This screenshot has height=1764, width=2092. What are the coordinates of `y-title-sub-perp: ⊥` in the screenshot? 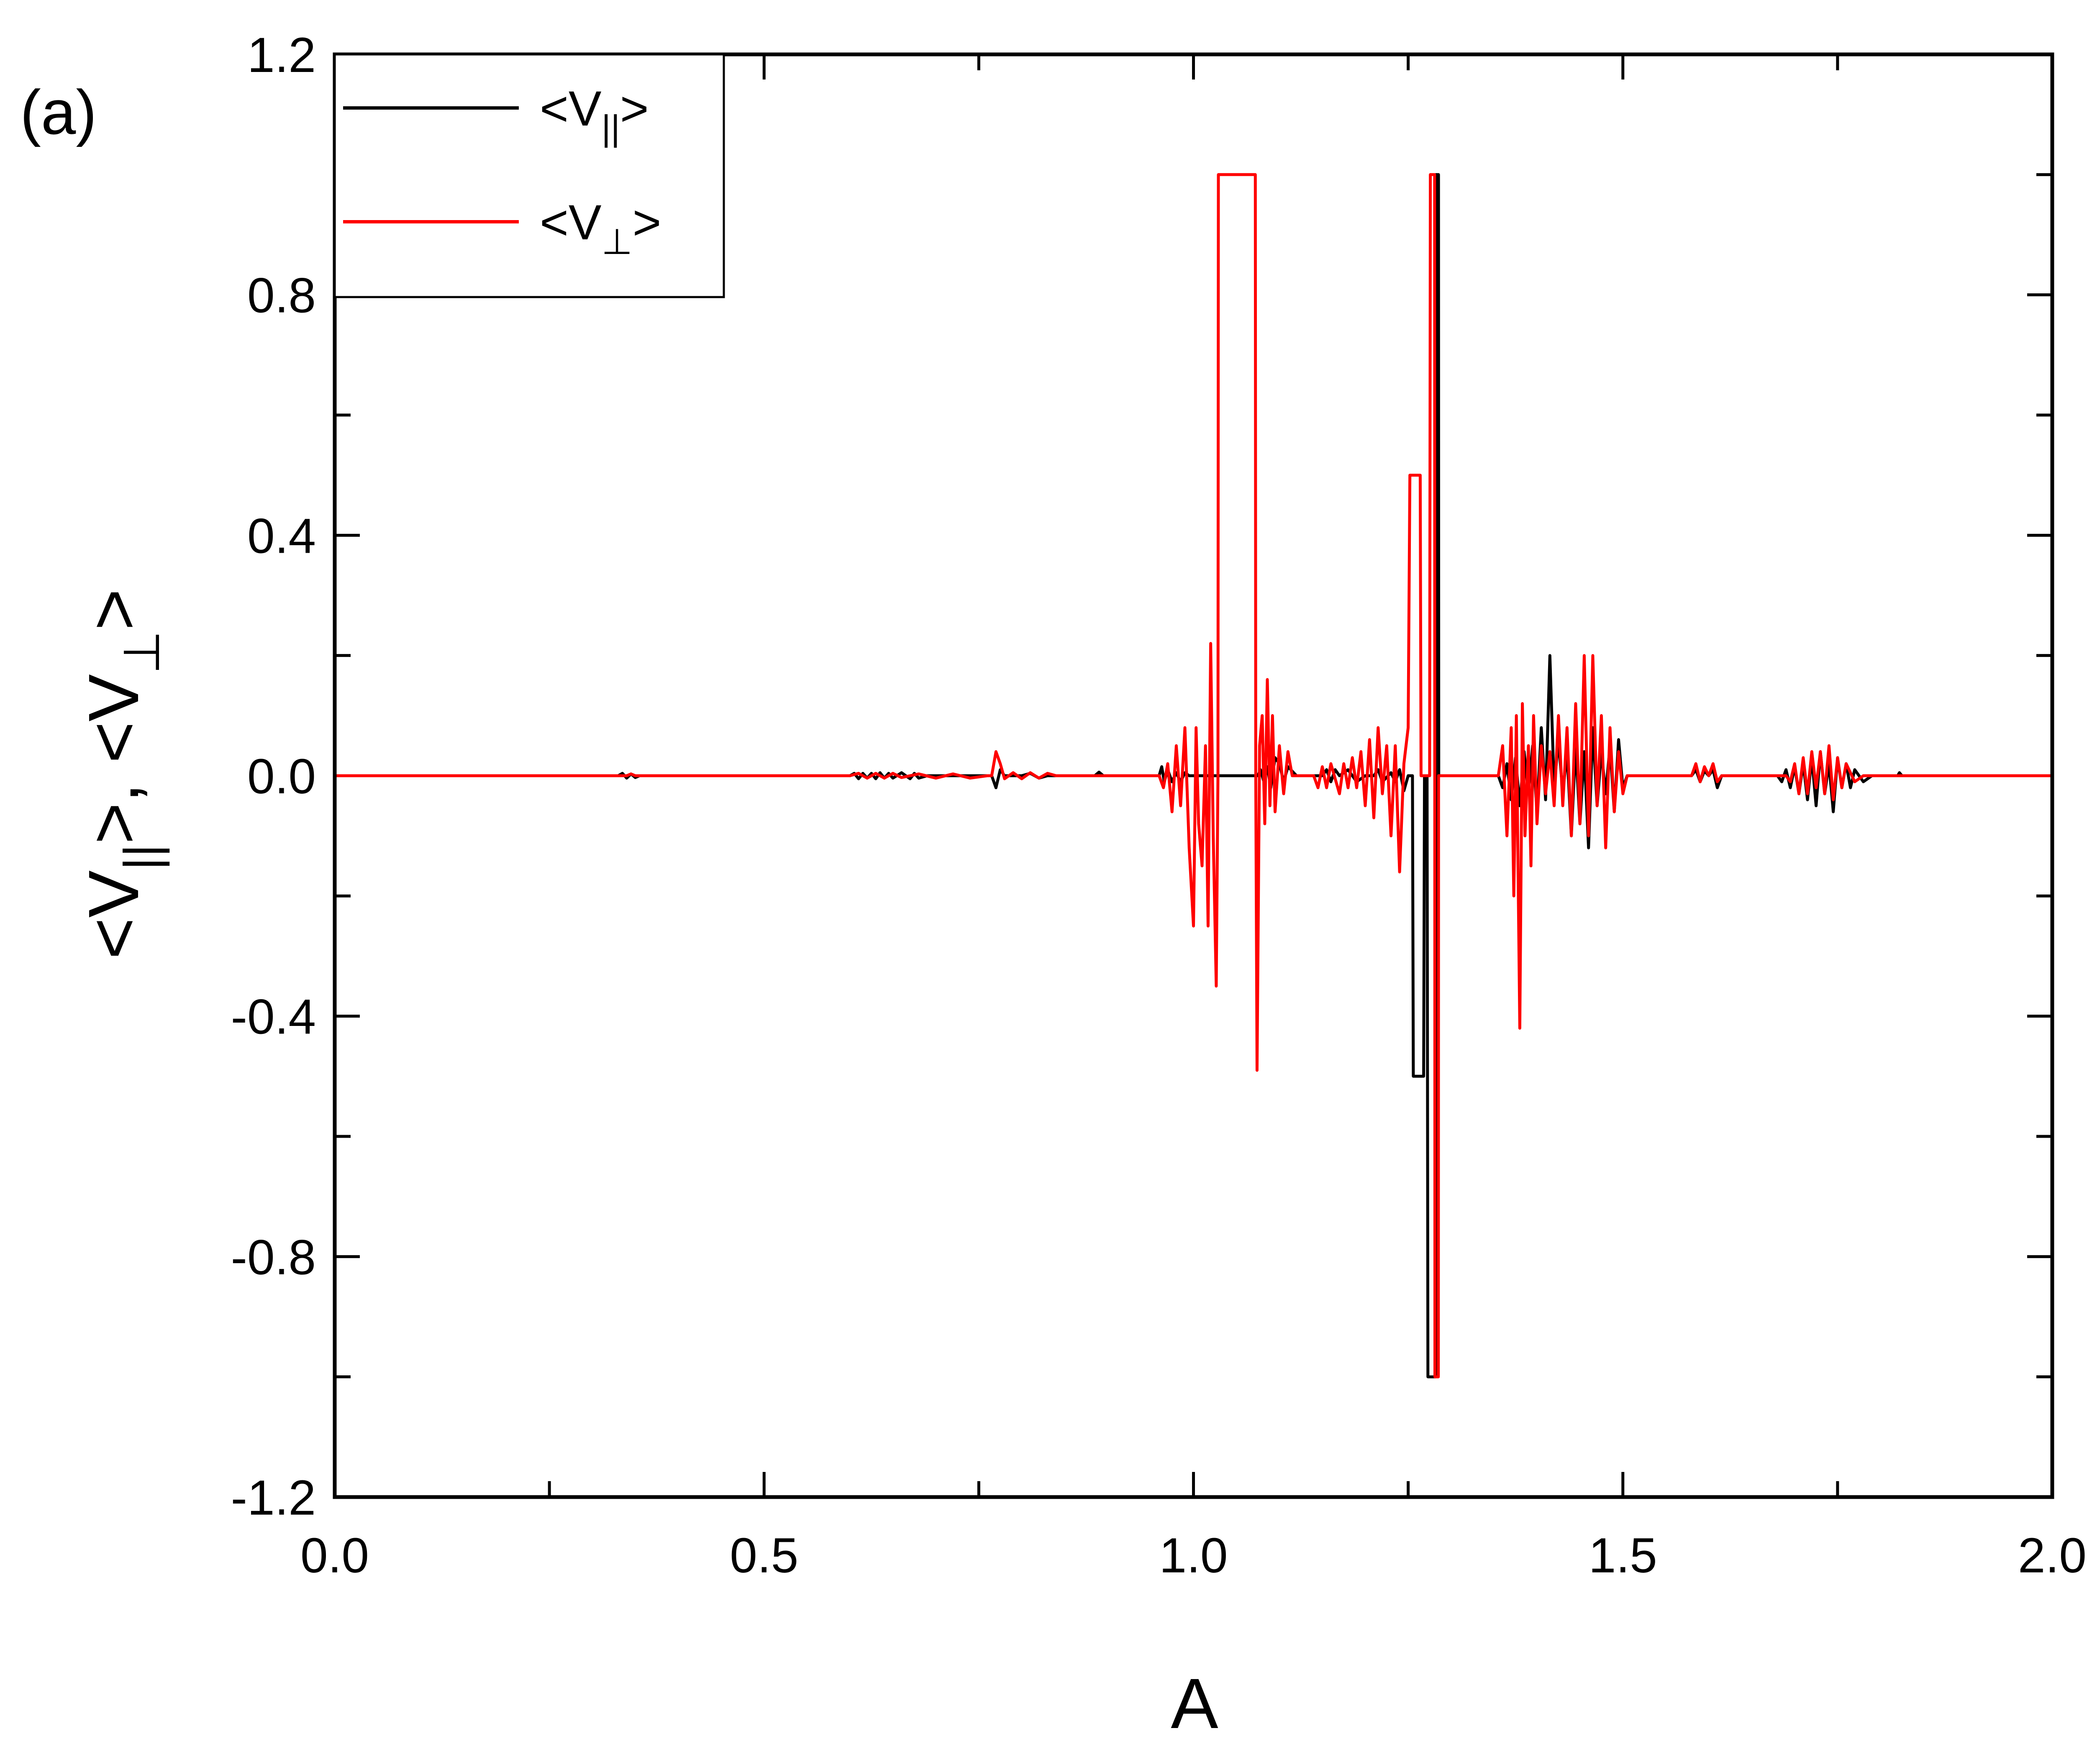 It's located at (142, 652).